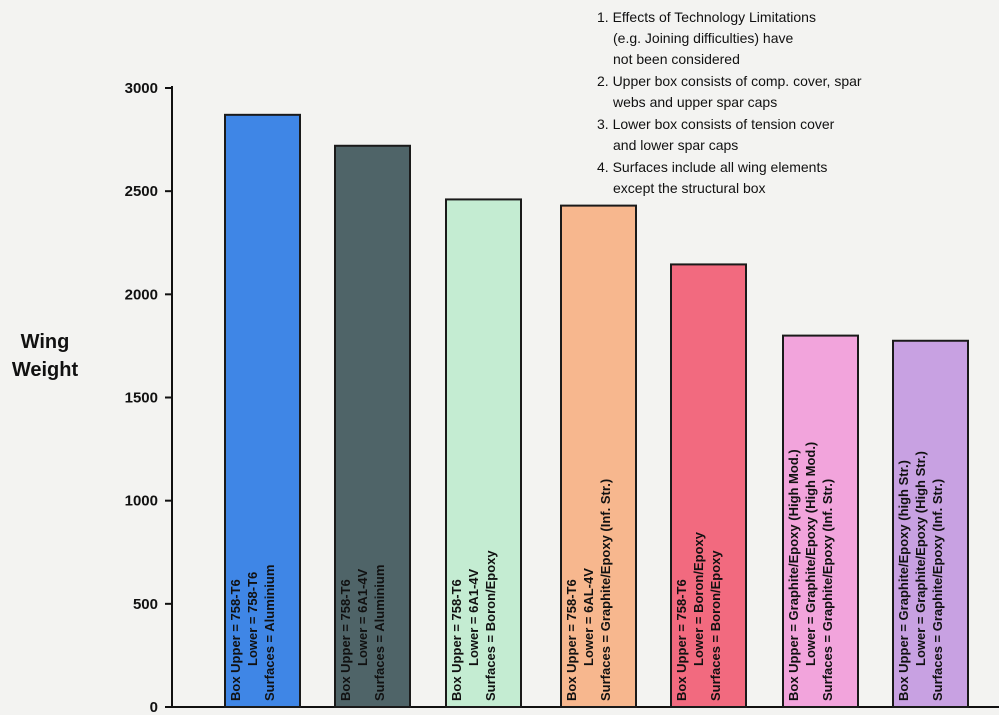 The image size is (999, 715). What do you see at coordinates (145, 604) in the screenshot?
I see `y-tick-label: 500` at bounding box center [145, 604].